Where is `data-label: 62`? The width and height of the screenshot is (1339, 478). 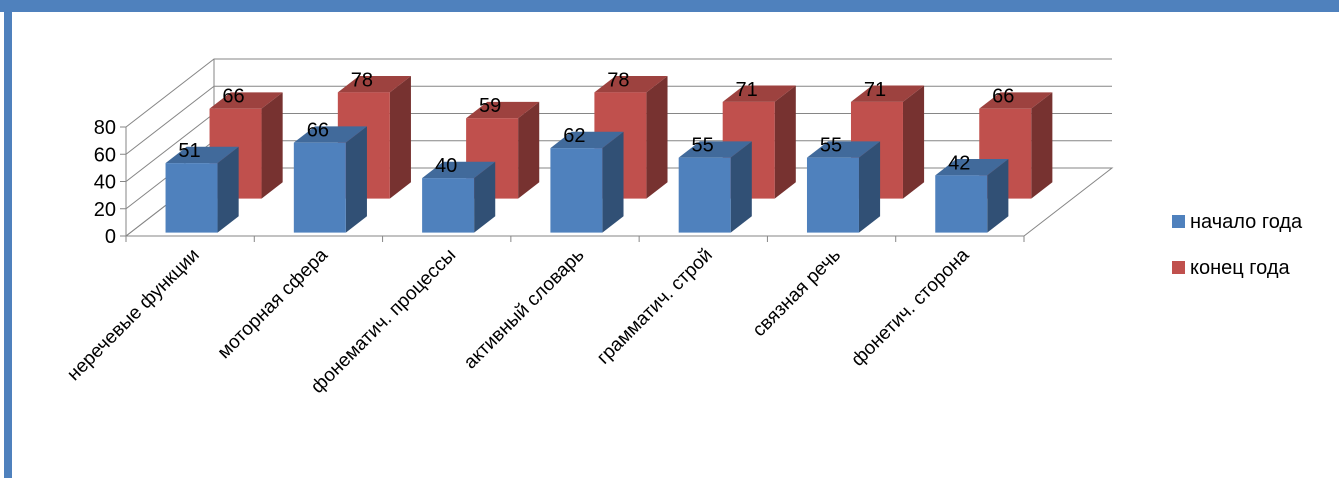
data-label: 62 is located at coordinates (574, 136).